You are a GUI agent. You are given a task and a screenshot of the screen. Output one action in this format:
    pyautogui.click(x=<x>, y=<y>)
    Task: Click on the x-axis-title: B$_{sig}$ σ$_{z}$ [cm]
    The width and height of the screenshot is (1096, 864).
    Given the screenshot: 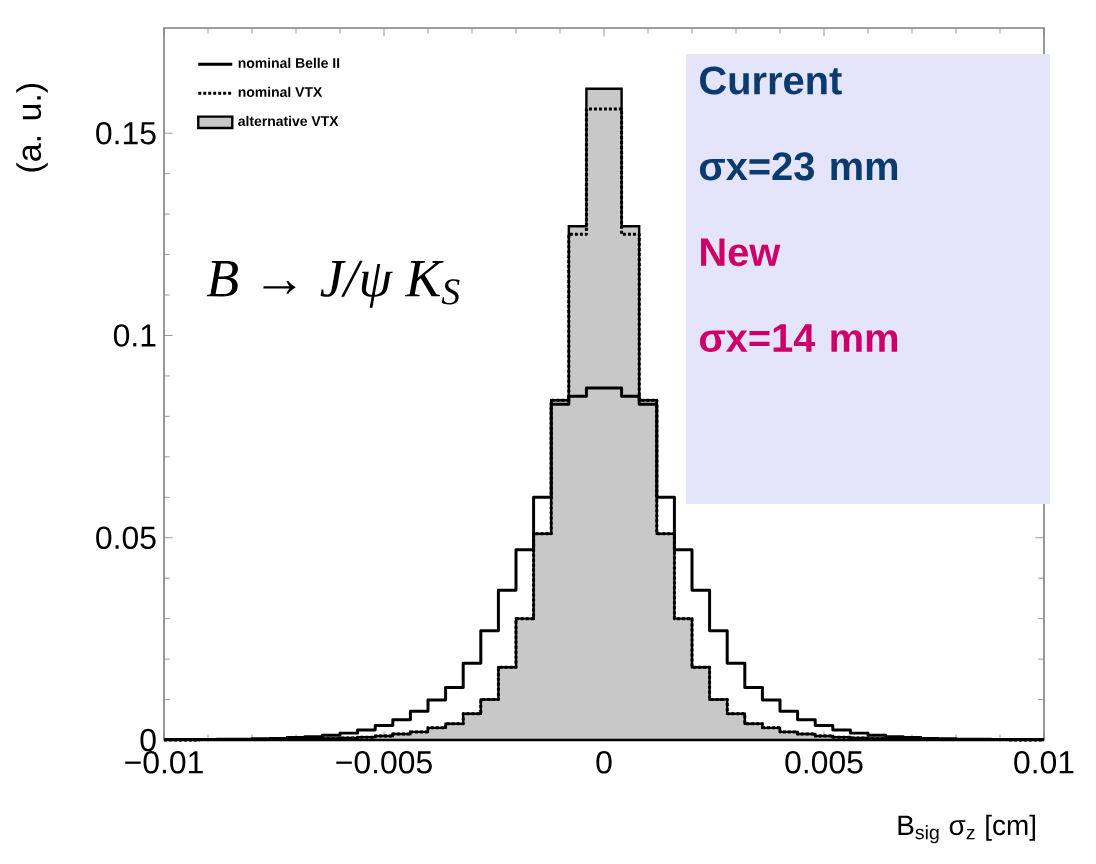 What is the action you would take?
    pyautogui.click(x=966, y=829)
    